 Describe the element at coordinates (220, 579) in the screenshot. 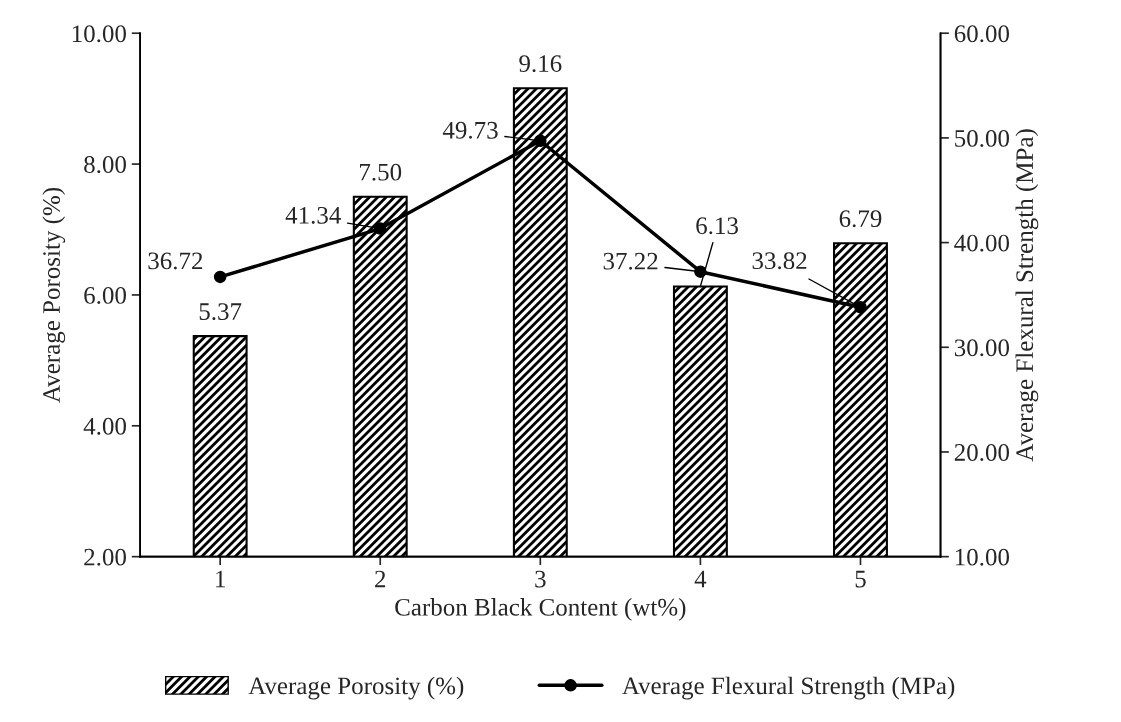

I see `x-tick-label: 1` at that location.